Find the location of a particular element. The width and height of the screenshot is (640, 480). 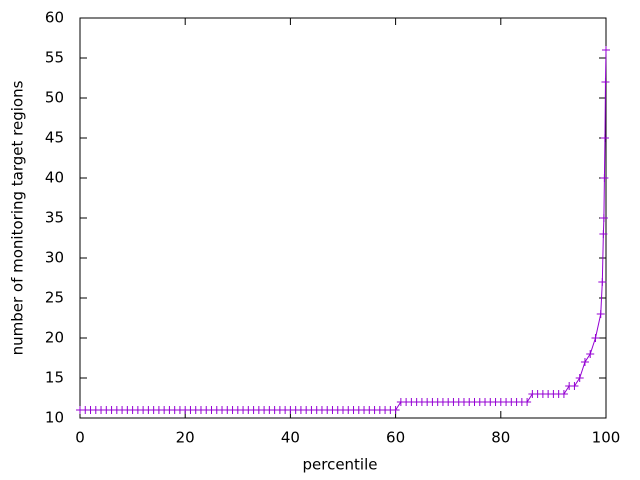

y-tick-label: 10 is located at coordinates (54, 418).